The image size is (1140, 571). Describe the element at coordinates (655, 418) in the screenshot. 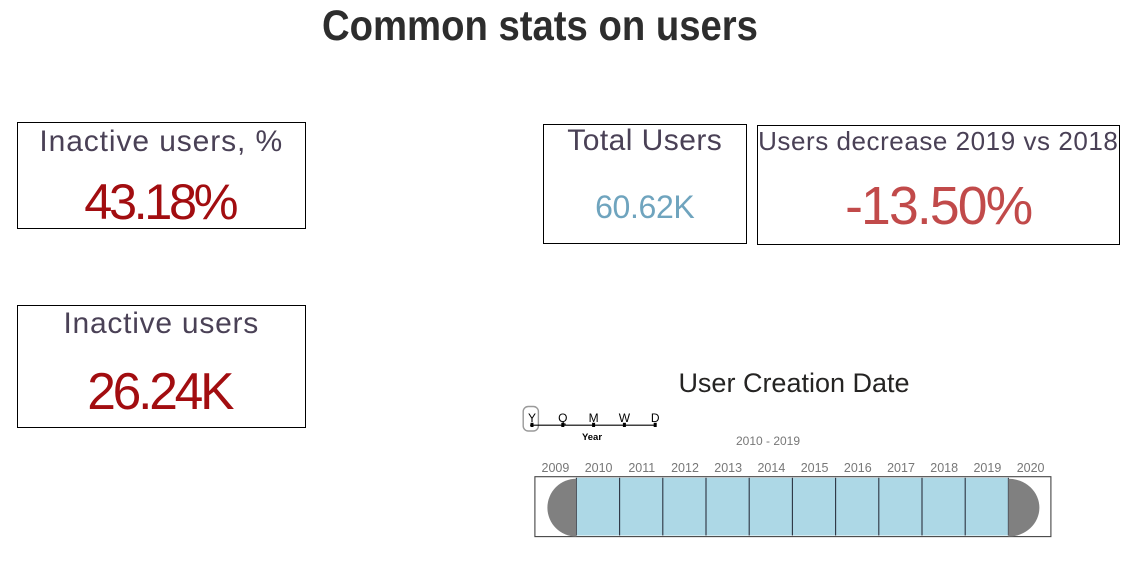

I see `svg-text: D` at that location.